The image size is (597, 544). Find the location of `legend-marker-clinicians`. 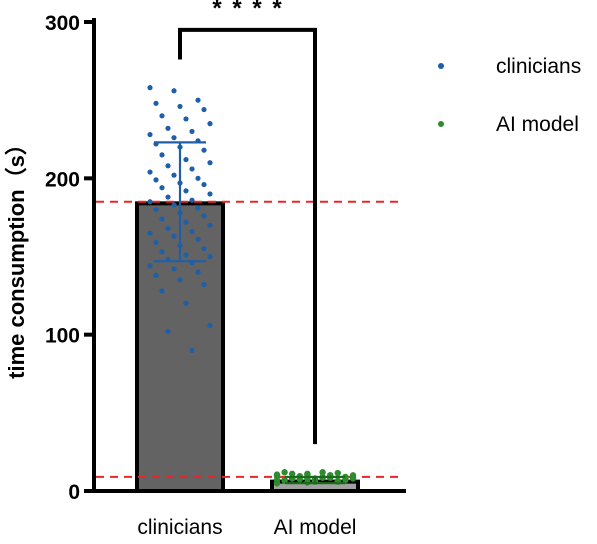

legend-marker-clinicians is located at coordinates (441, 66).